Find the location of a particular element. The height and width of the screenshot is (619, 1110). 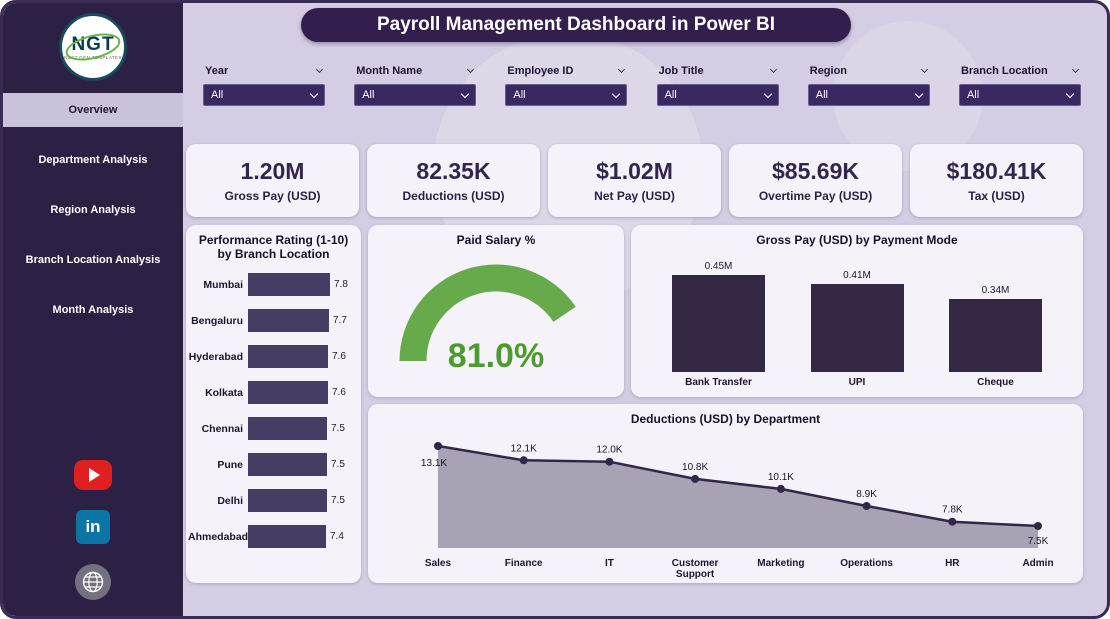

bar-row-hyderabad: Hyderabad 7.6 is located at coordinates (271, 356).